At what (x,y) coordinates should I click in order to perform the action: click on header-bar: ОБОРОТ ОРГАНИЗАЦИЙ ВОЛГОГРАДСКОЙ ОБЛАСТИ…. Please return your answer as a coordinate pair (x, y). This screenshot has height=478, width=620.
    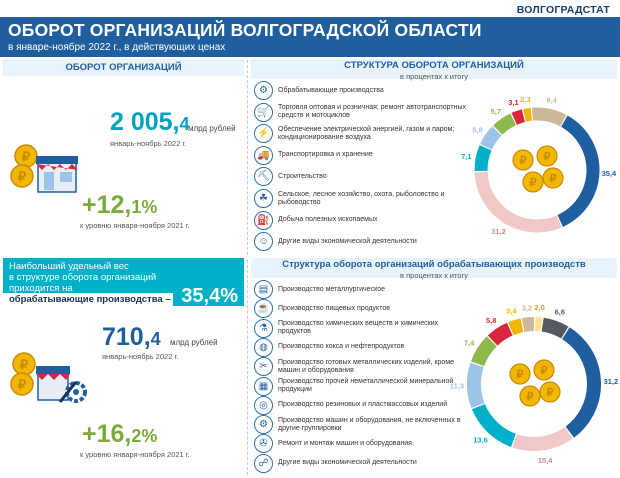
    Looking at the image, I should click on (310, 37).